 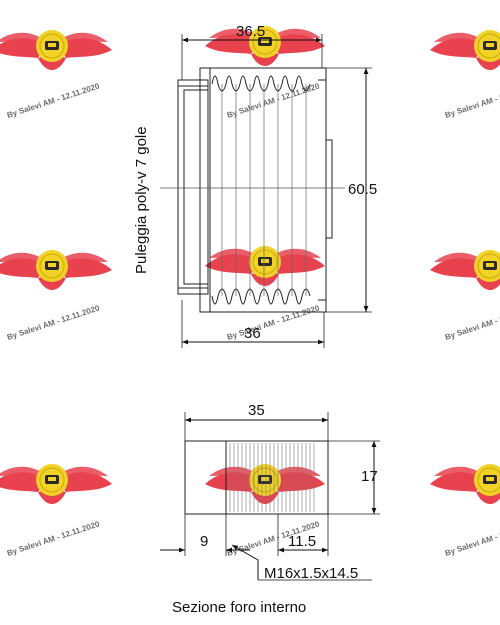 What do you see at coordinates (141, 200) in the screenshot?
I see `pulley-side-label: Puleggia poly-v 7 gole` at bounding box center [141, 200].